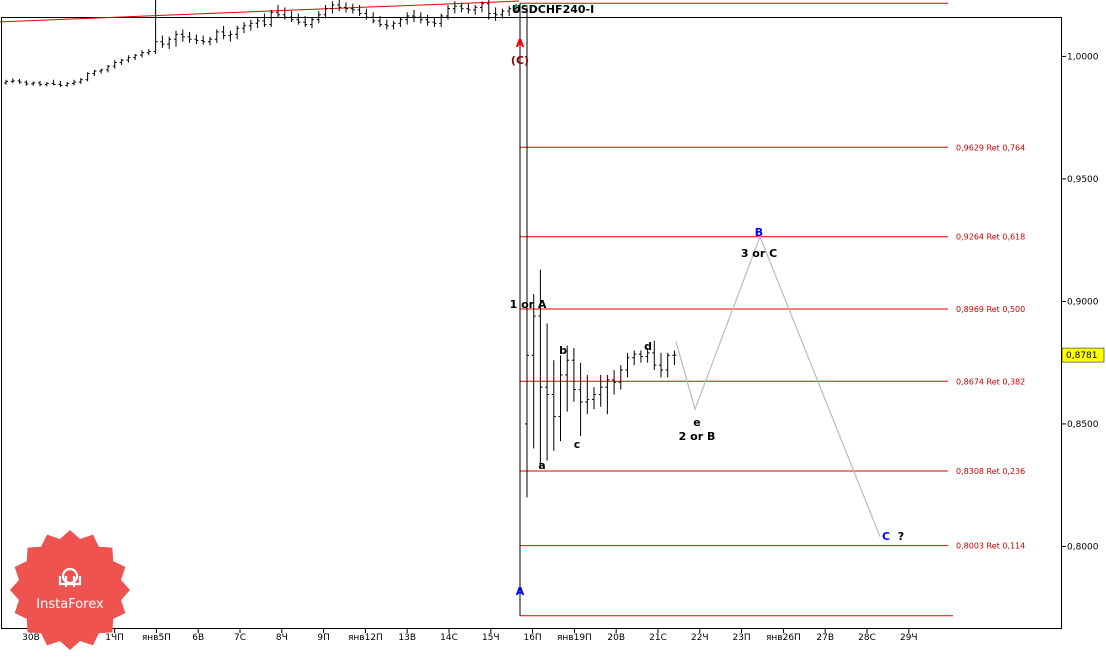  I want to click on price-label: 0,8781, so click(1082, 356).